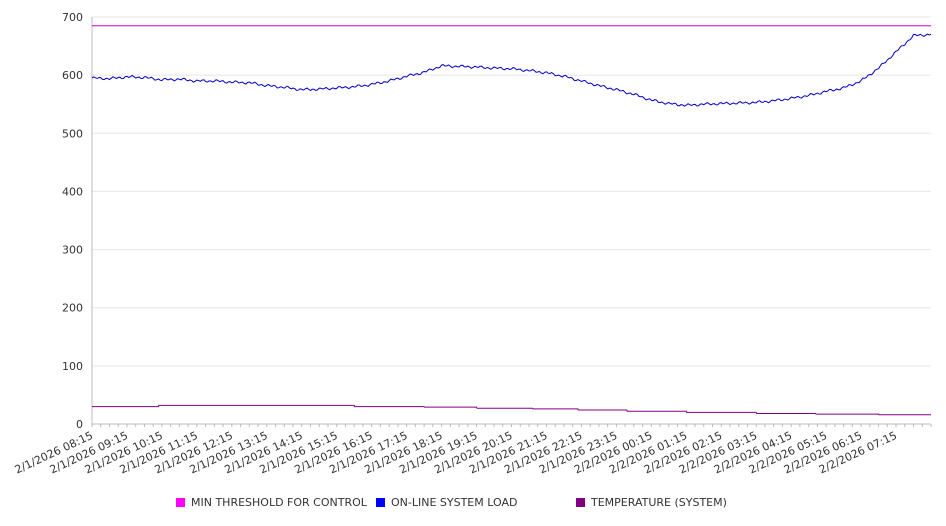 Image resolution: width=946 pixels, height=526 pixels. Describe the element at coordinates (511, 410) in the screenshot. I see `series-line-temperature` at that location.